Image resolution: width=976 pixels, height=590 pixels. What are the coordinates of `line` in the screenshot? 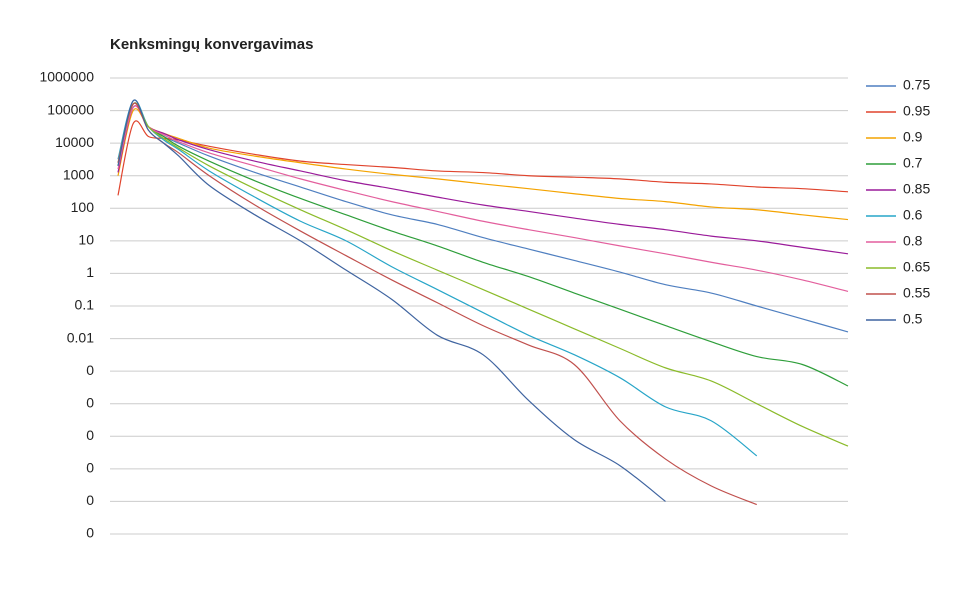 It's located at (483, 164).